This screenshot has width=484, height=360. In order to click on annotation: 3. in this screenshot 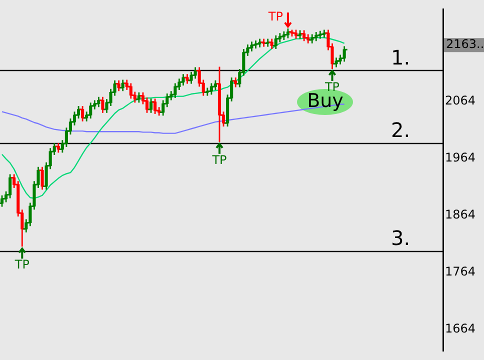, I will do `click(400, 238)`.